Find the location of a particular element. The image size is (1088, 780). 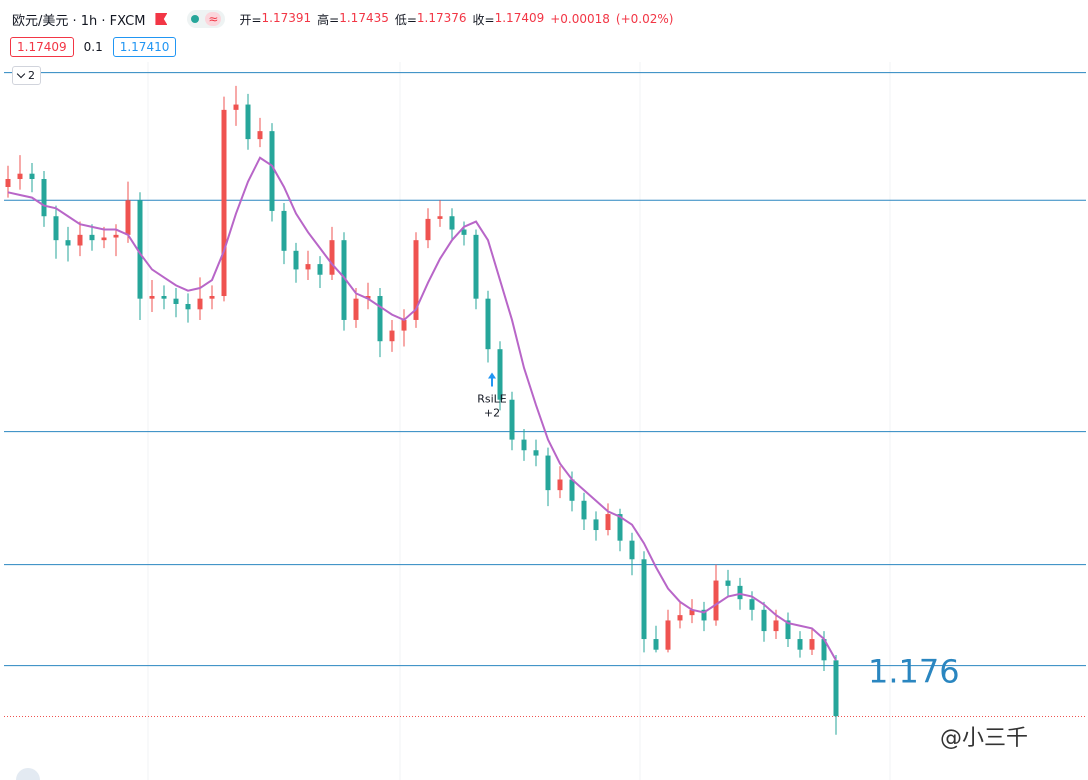

signal-arrow is located at coordinates (492, 379).